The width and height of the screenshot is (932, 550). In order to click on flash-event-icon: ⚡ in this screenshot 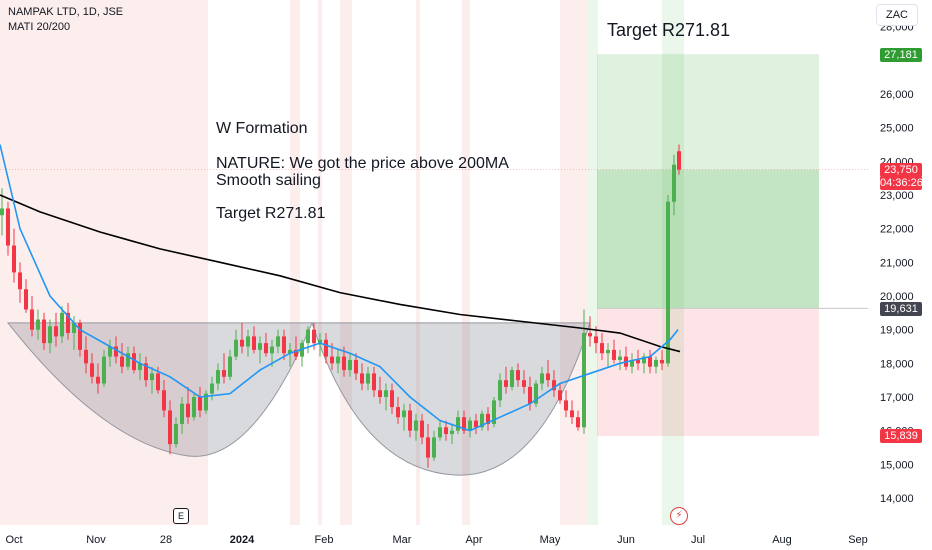, I will do `click(679, 516)`.